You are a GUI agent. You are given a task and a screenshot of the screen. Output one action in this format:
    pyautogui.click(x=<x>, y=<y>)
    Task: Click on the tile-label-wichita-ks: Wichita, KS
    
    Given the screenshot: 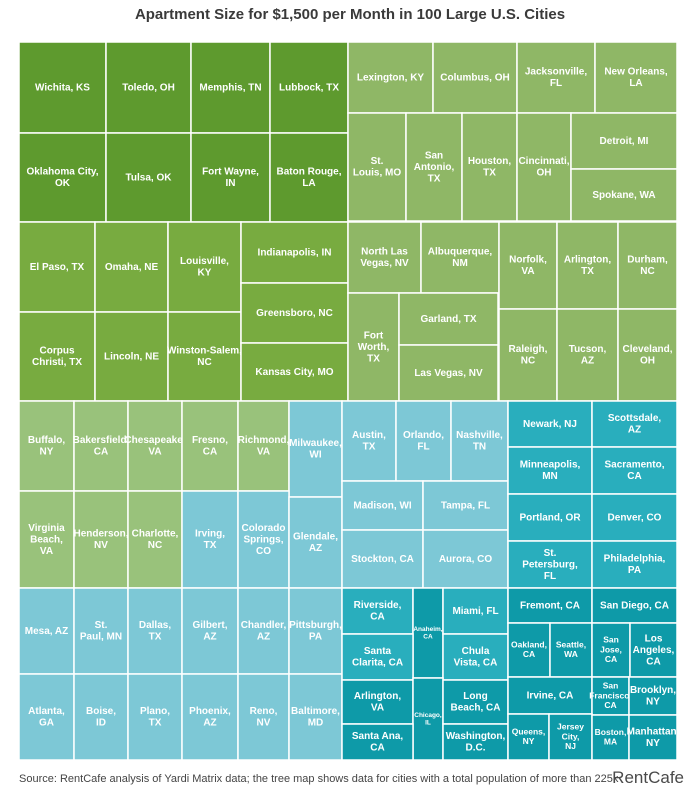 What is the action you would take?
    pyautogui.click(x=62, y=87)
    